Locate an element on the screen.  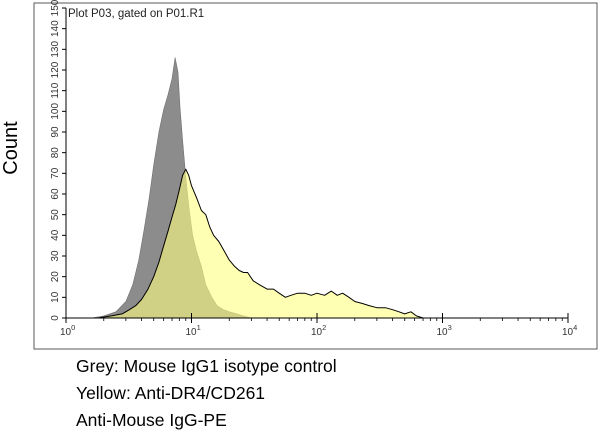
y-tick-label: 130 is located at coordinates (55, 49).